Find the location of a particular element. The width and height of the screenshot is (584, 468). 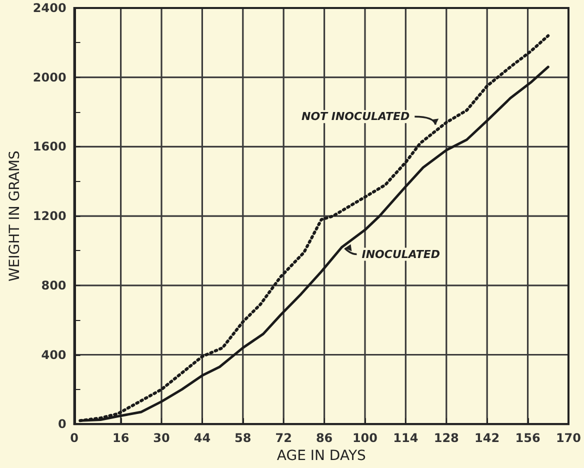

x-tick-label: 142 is located at coordinates (487, 438).